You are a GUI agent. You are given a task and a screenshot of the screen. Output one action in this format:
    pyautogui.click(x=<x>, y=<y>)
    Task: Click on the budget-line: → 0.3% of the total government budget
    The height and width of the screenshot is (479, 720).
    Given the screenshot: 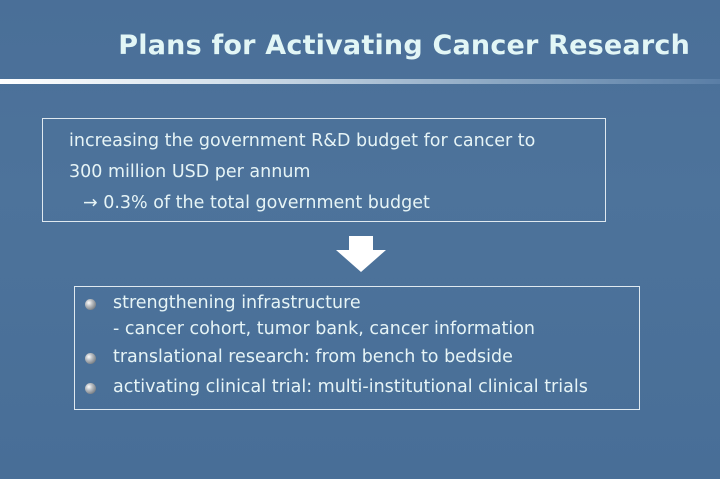 What is the action you would take?
    pyautogui.click(x=256, y=203)
    